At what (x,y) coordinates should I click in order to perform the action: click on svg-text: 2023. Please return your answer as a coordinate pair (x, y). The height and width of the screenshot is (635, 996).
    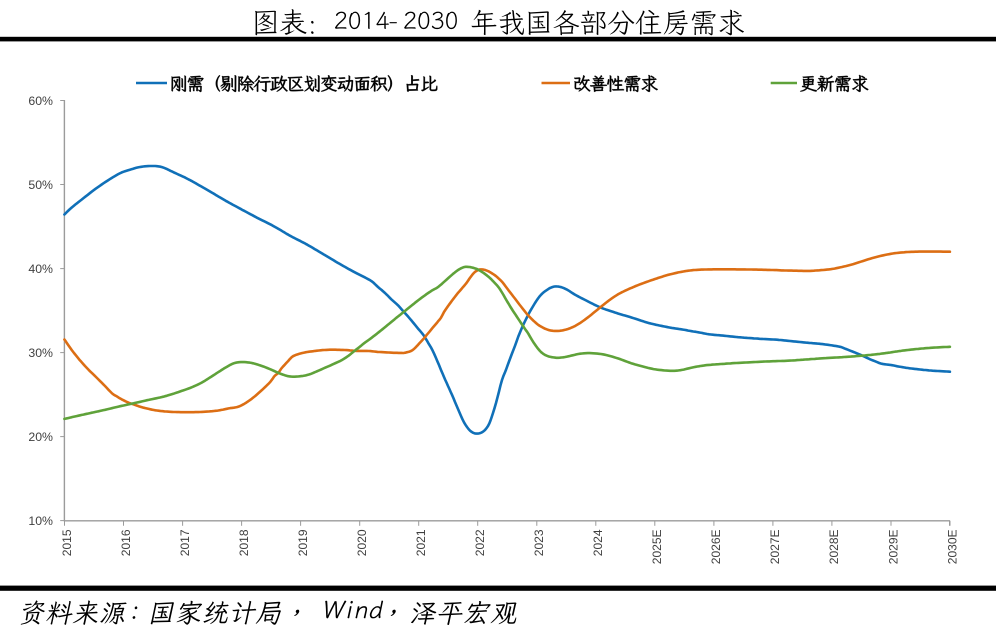
    Looking at the image, I should click on (539, 542).